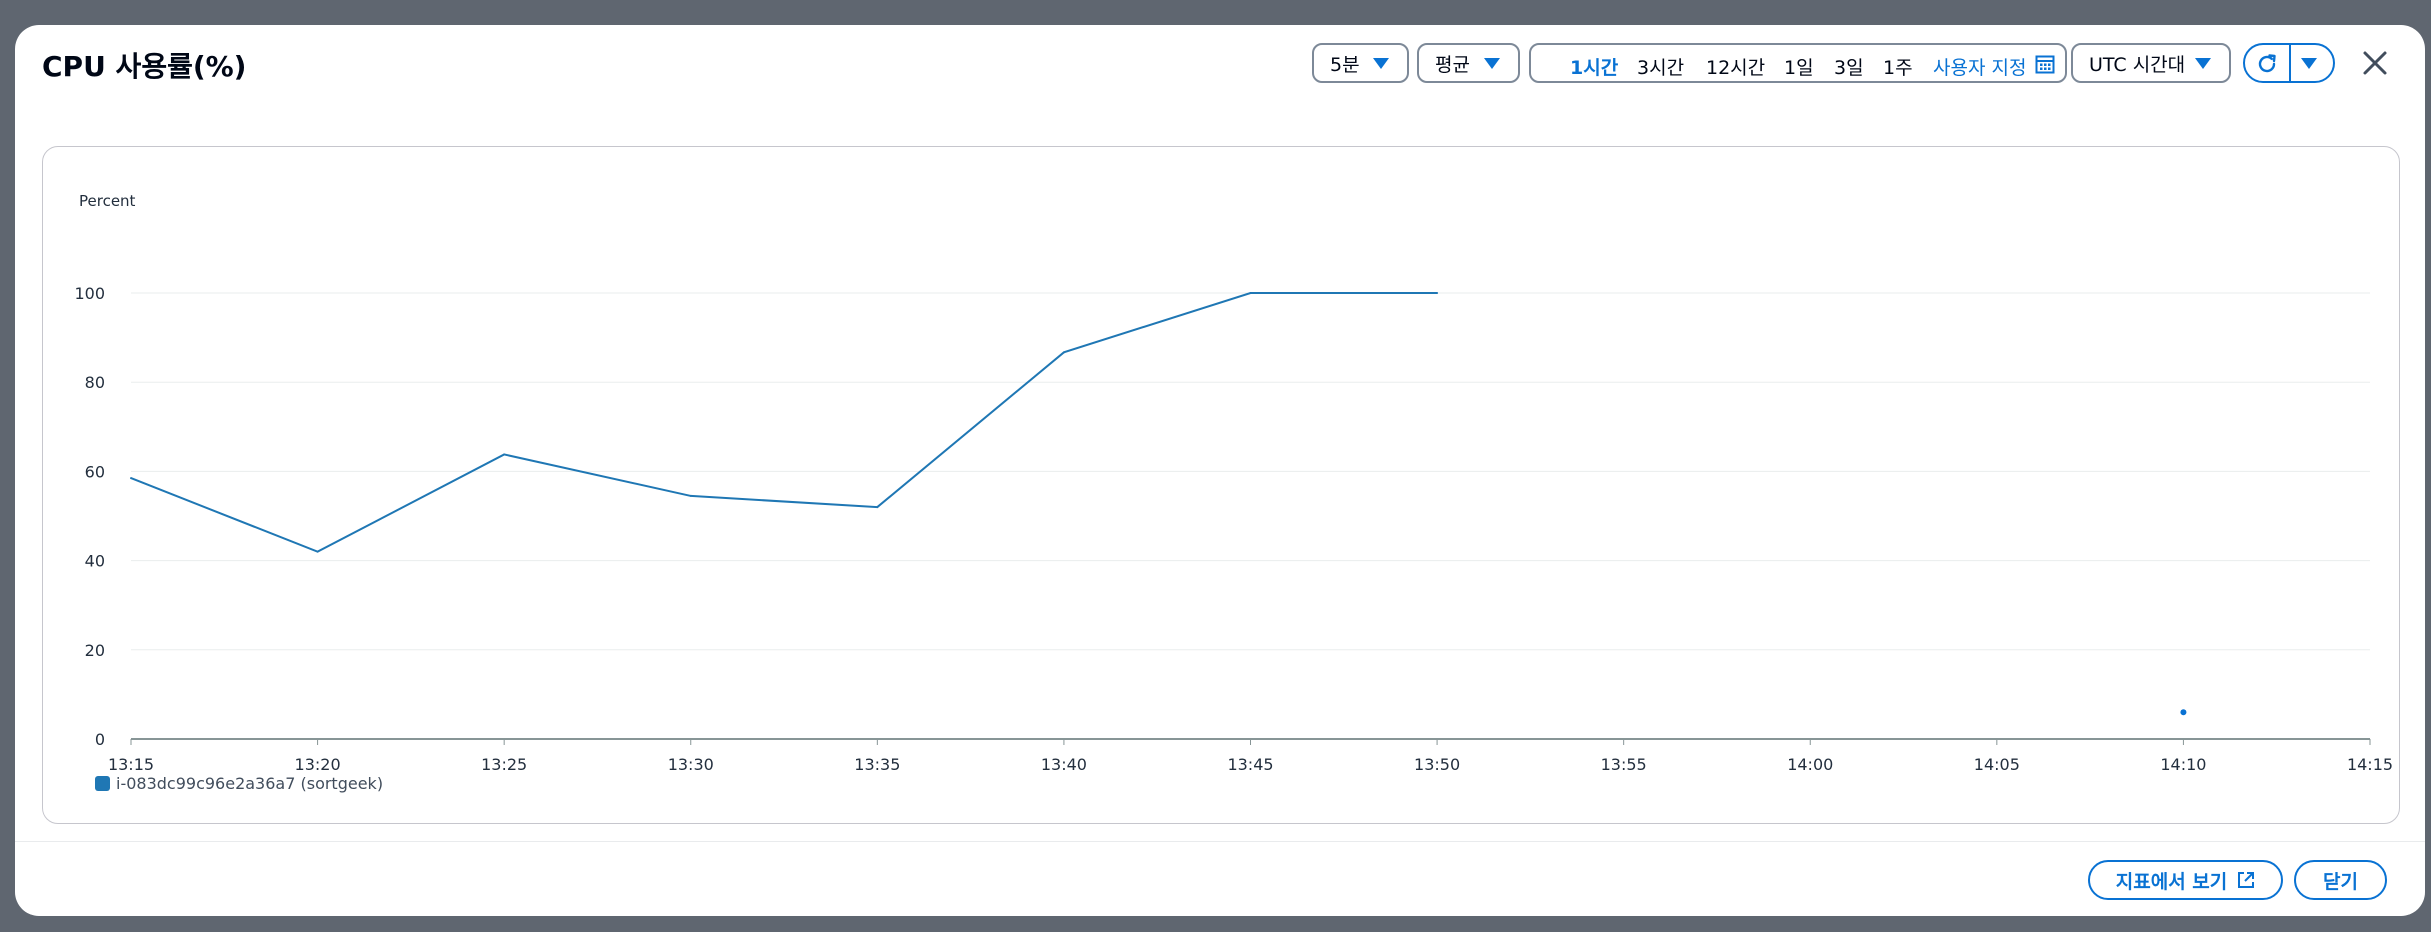 The image size is (2431, 932). What do you see at coordinates (1624, 764) in the screenshot?
I see `x-tick-label: 13:55` at bounding box center [1624, 764].